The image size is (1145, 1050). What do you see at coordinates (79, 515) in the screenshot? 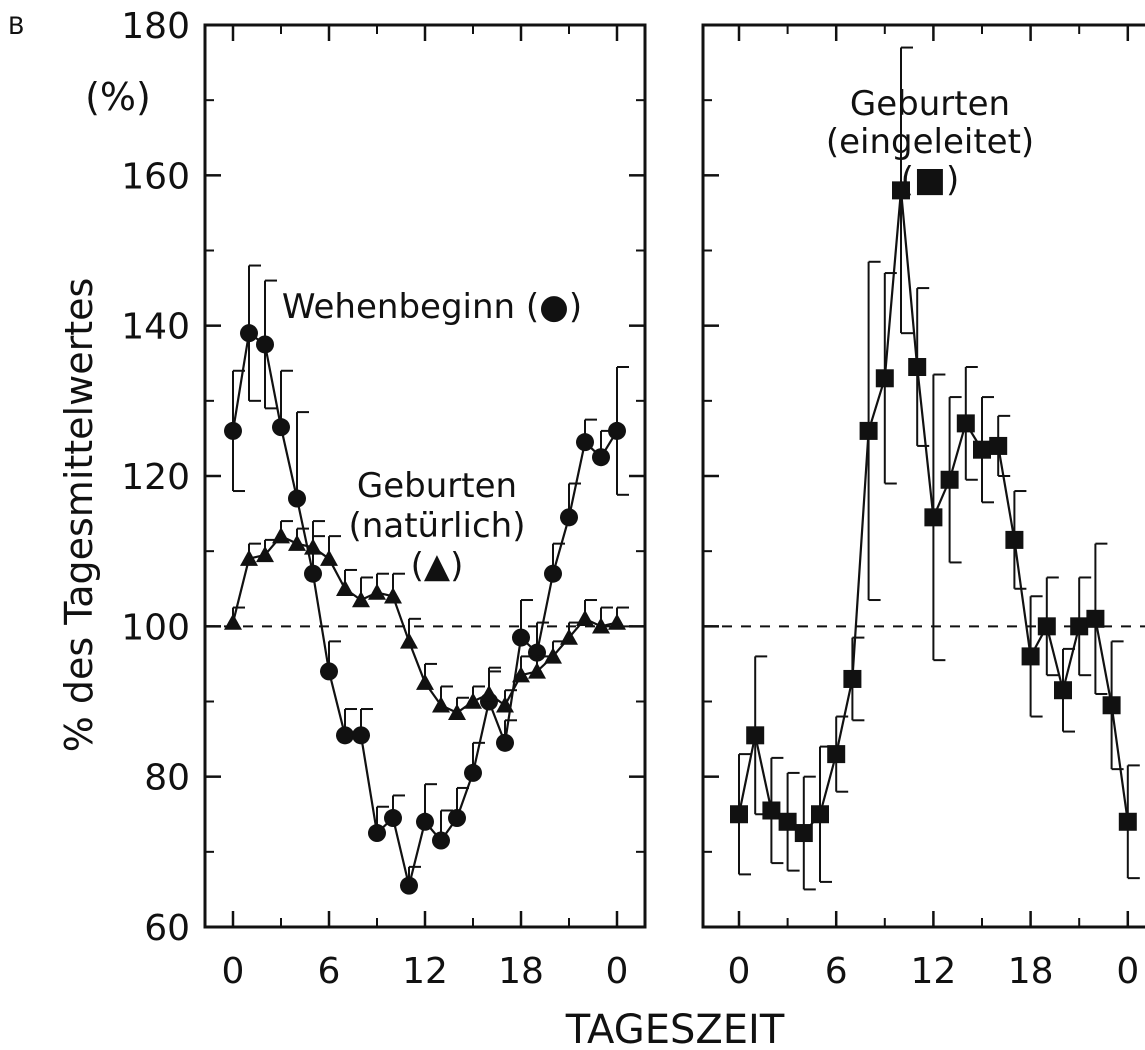
I see `y-axis-title: % des Tagesmittelwertes` at bounding box center [79, 515].